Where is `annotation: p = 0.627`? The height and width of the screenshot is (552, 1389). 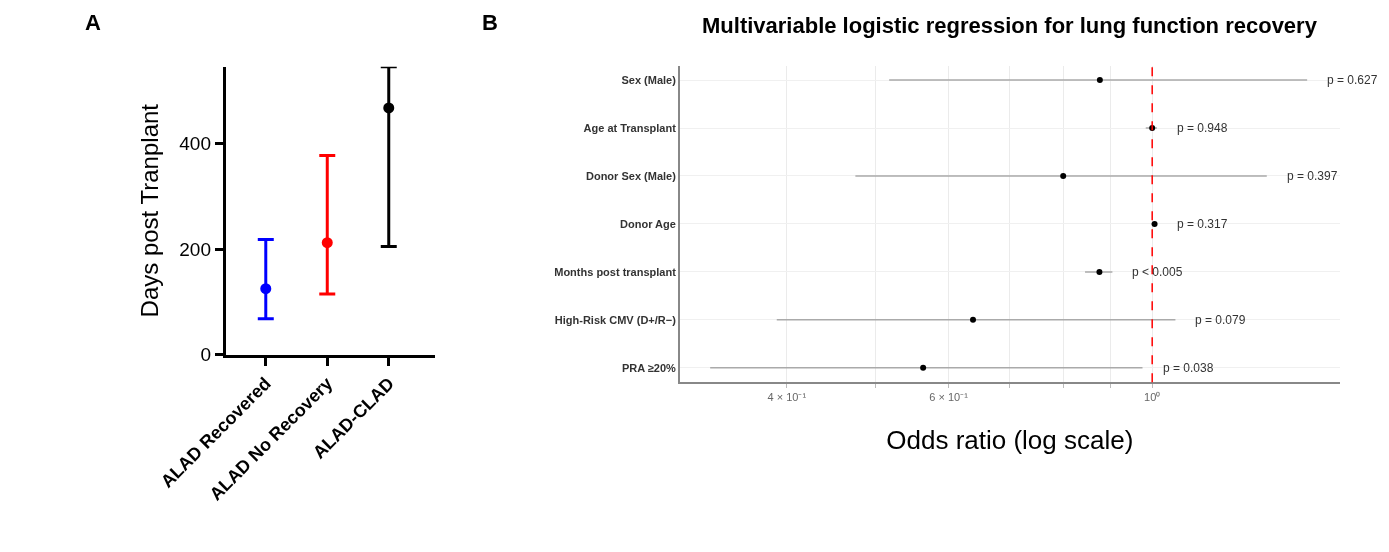 annotation: p = 0.627 is located at coordinates (1352, 80).